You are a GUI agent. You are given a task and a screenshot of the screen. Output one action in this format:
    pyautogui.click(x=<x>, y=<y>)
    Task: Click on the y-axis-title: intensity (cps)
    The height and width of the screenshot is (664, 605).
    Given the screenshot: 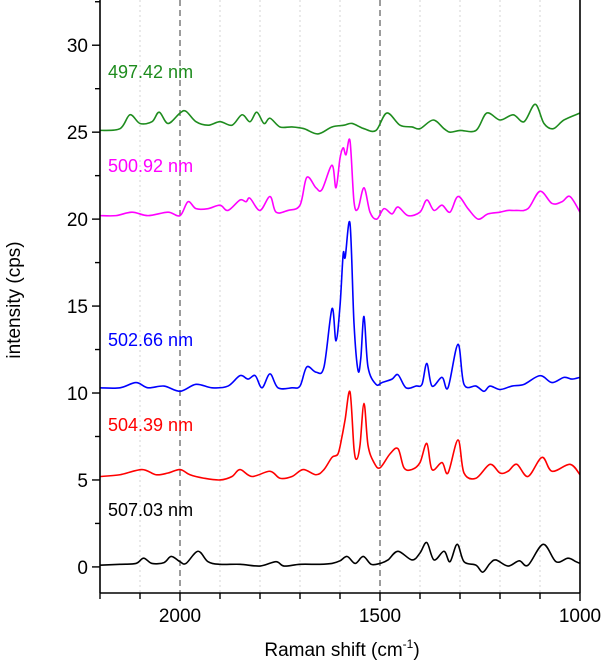 What is the action you would take?
    pyautogui.click(x=14, y=299)
    